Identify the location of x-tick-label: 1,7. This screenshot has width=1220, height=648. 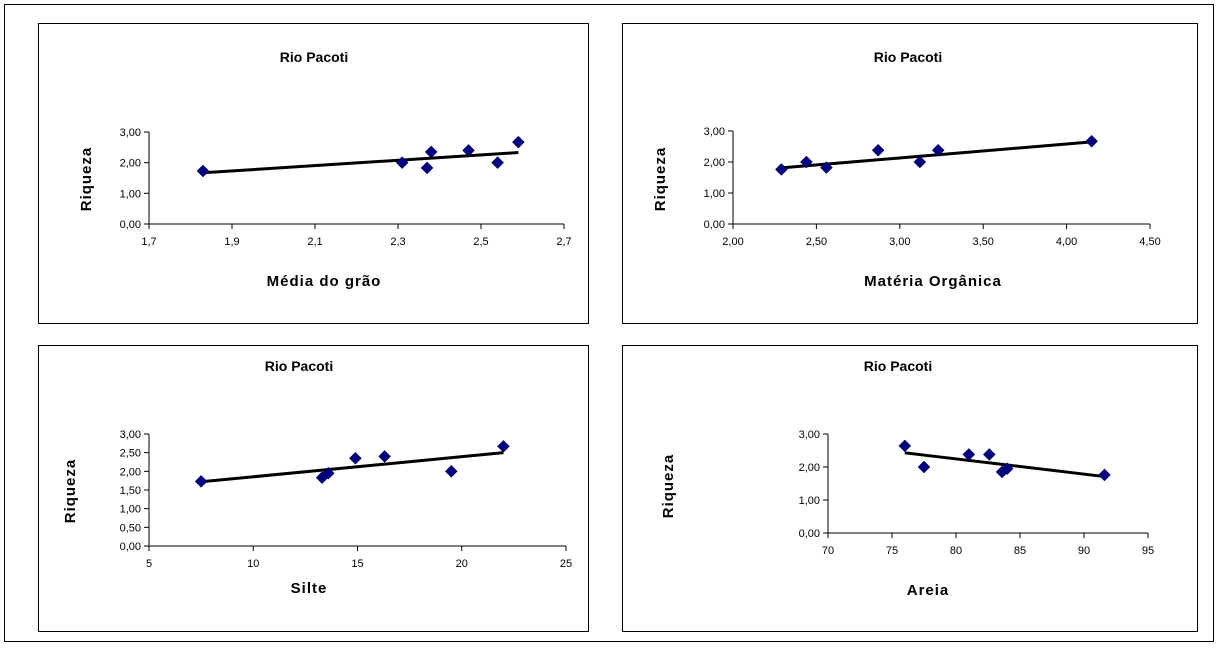
(148, 242).